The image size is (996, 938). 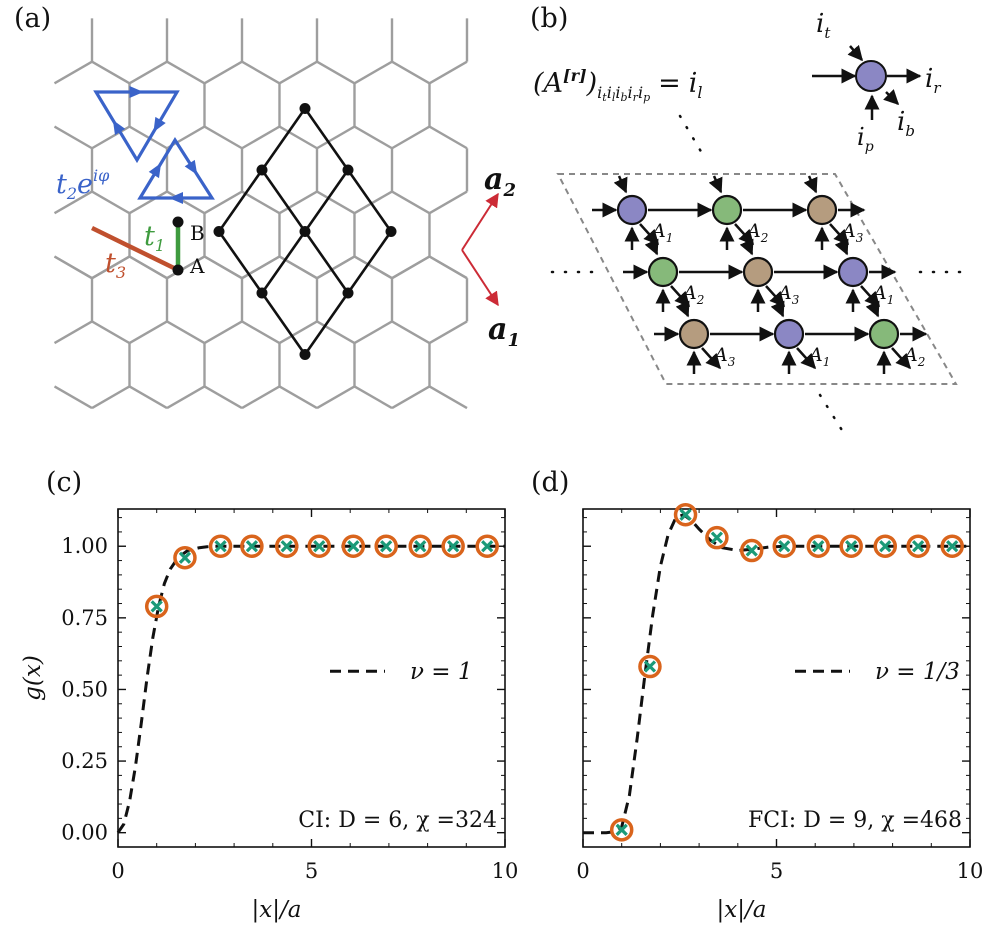 What do you see at coordinates (33, 678) in the screenshot?
I see `y-axis-title: g(x)` at bounding box center [33, 678].